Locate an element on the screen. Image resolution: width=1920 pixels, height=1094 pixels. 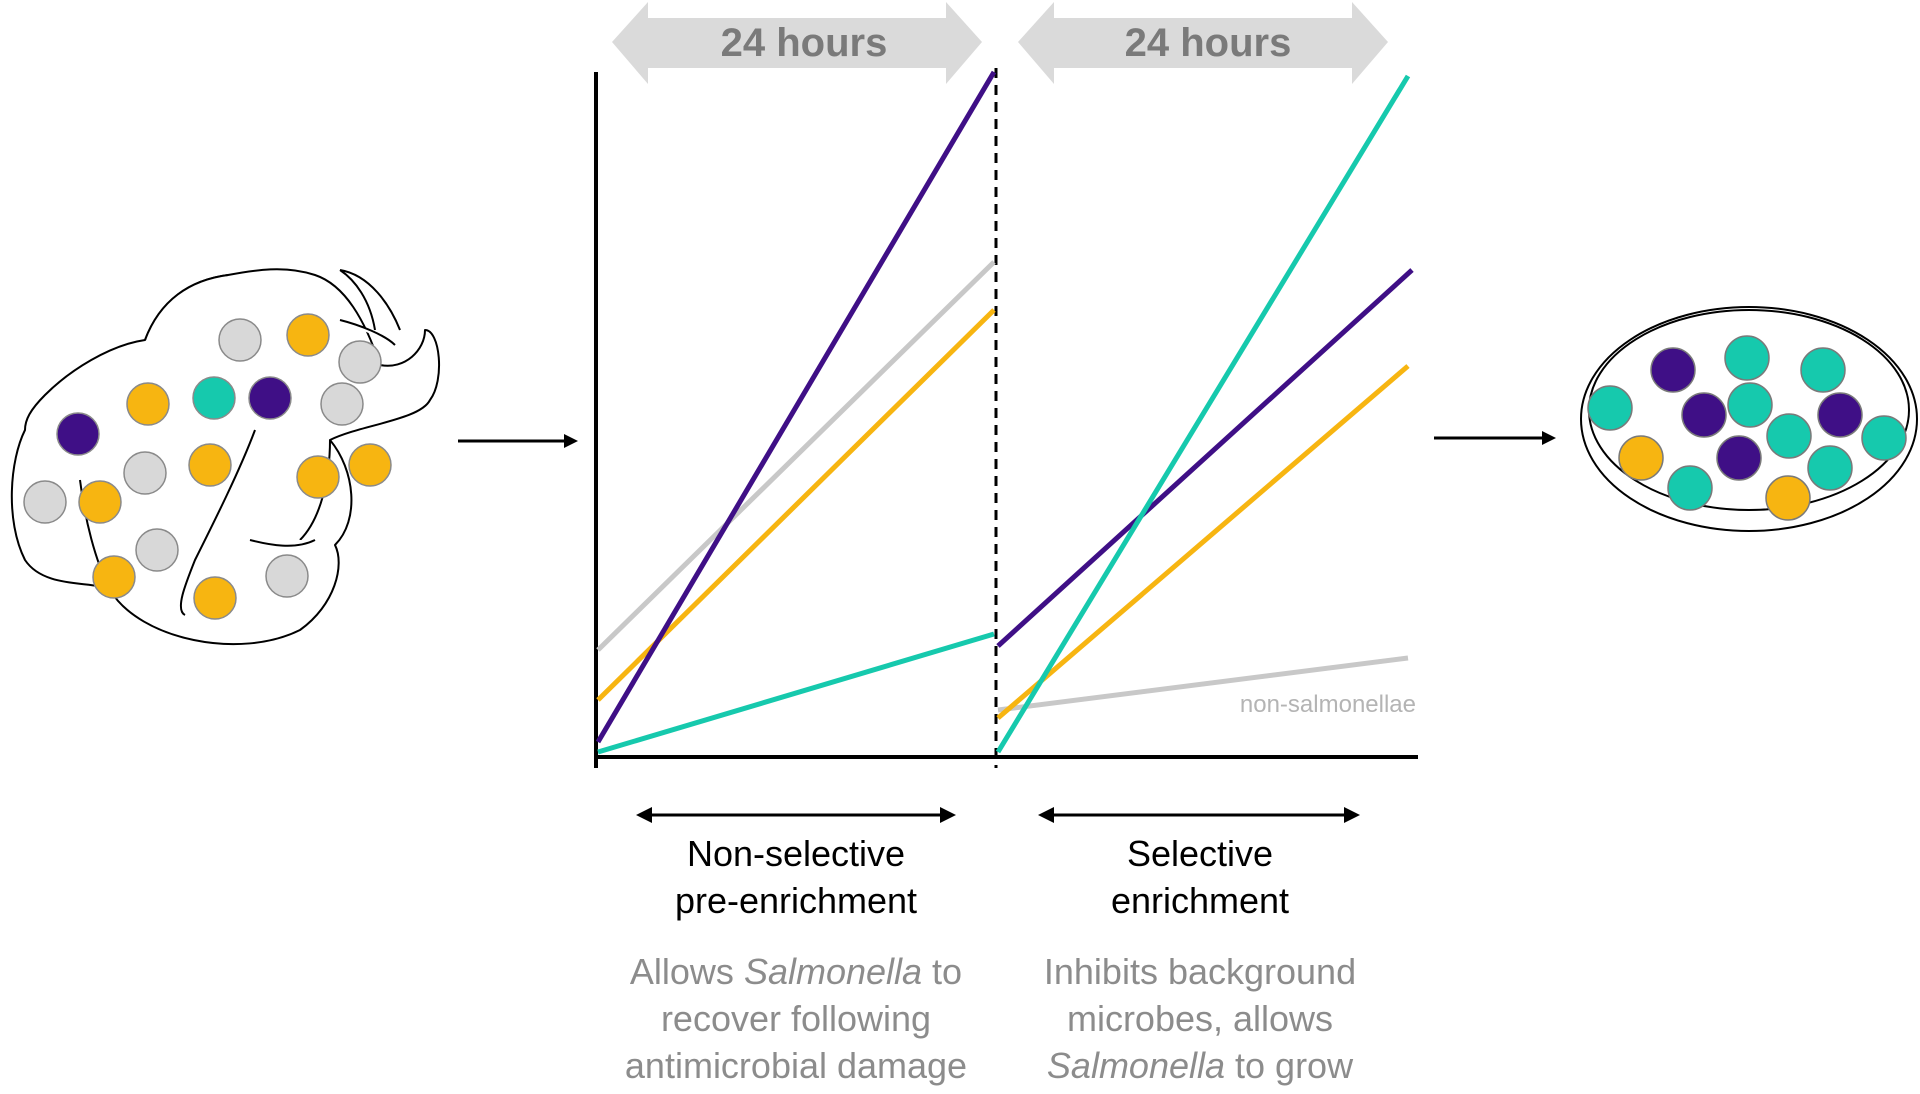
chart-to-plate-arrow is located at coordinates (1495, 438).